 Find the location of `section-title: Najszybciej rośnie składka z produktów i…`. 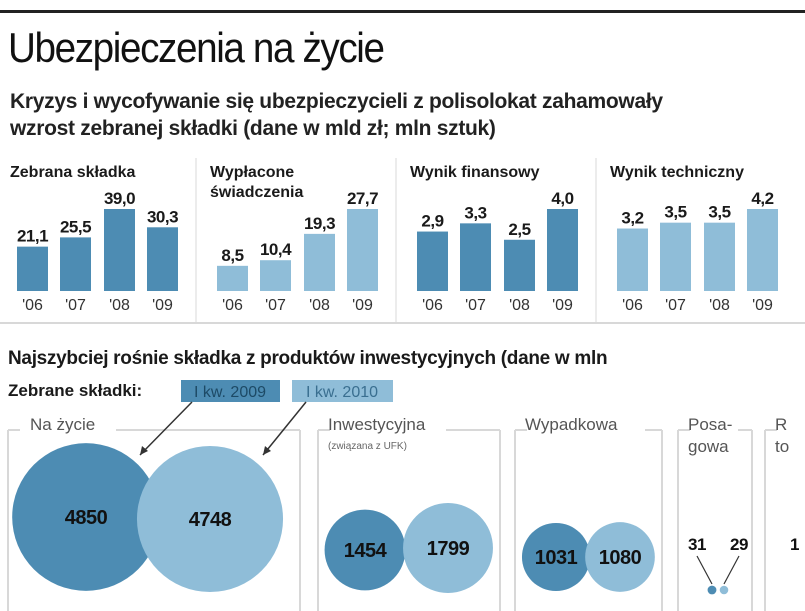

section-title: Najszybciej rośnie składka z produktów i… is located at coordinates (307, 358).